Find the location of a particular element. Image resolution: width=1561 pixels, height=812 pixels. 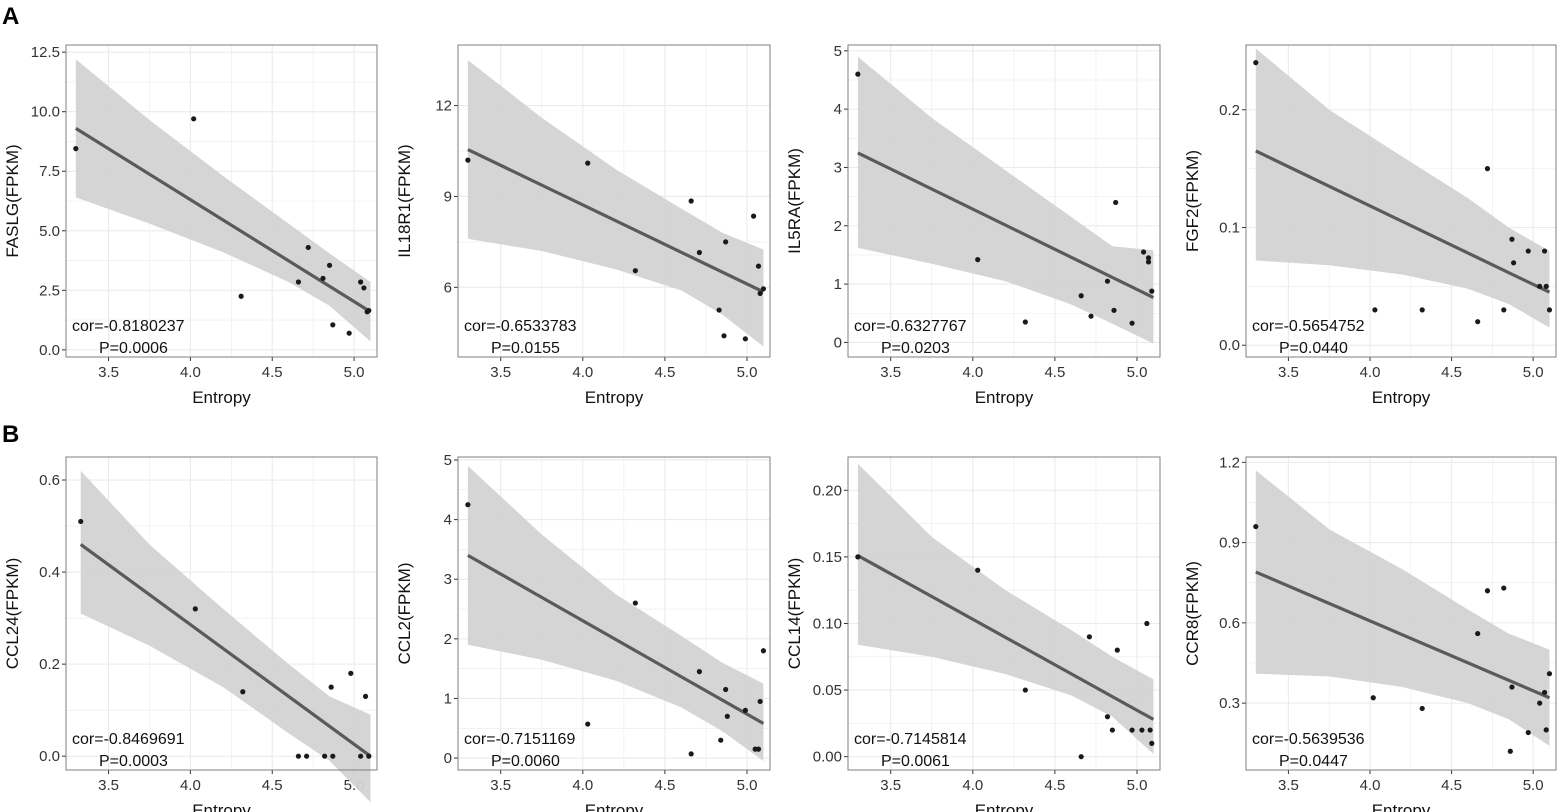

y-tick-label: 0.00 is located at coordinates (827, 757).